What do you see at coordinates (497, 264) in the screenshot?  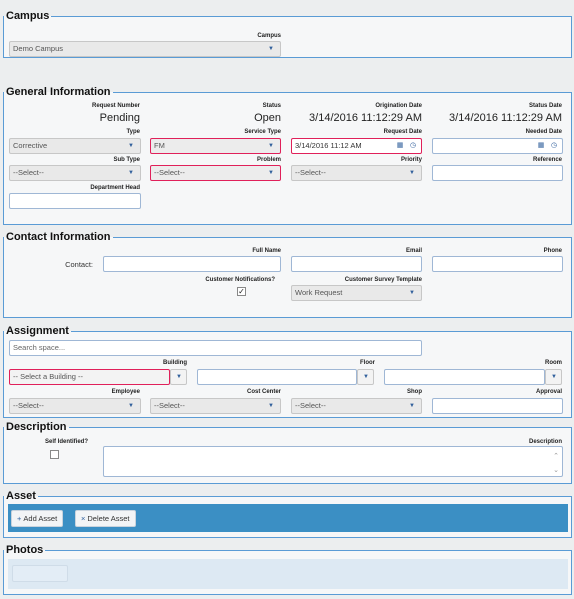 I see `phone-input` at bounding box center [497, 264].